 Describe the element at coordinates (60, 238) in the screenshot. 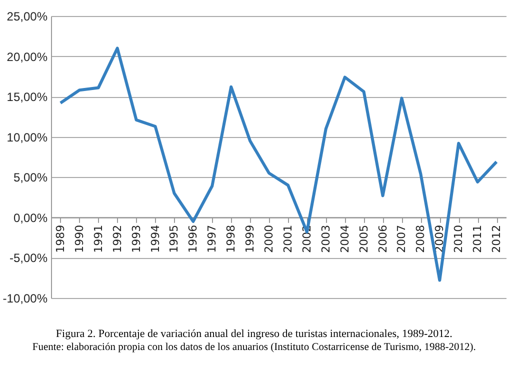

I see `x-tick-label: 1989` at that location.